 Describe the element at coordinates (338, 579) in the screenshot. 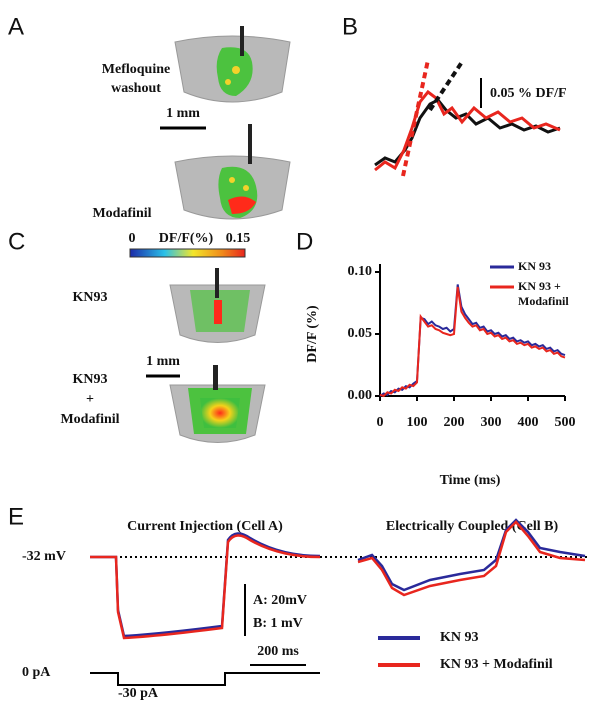

I see `voltage-traces` at that location.